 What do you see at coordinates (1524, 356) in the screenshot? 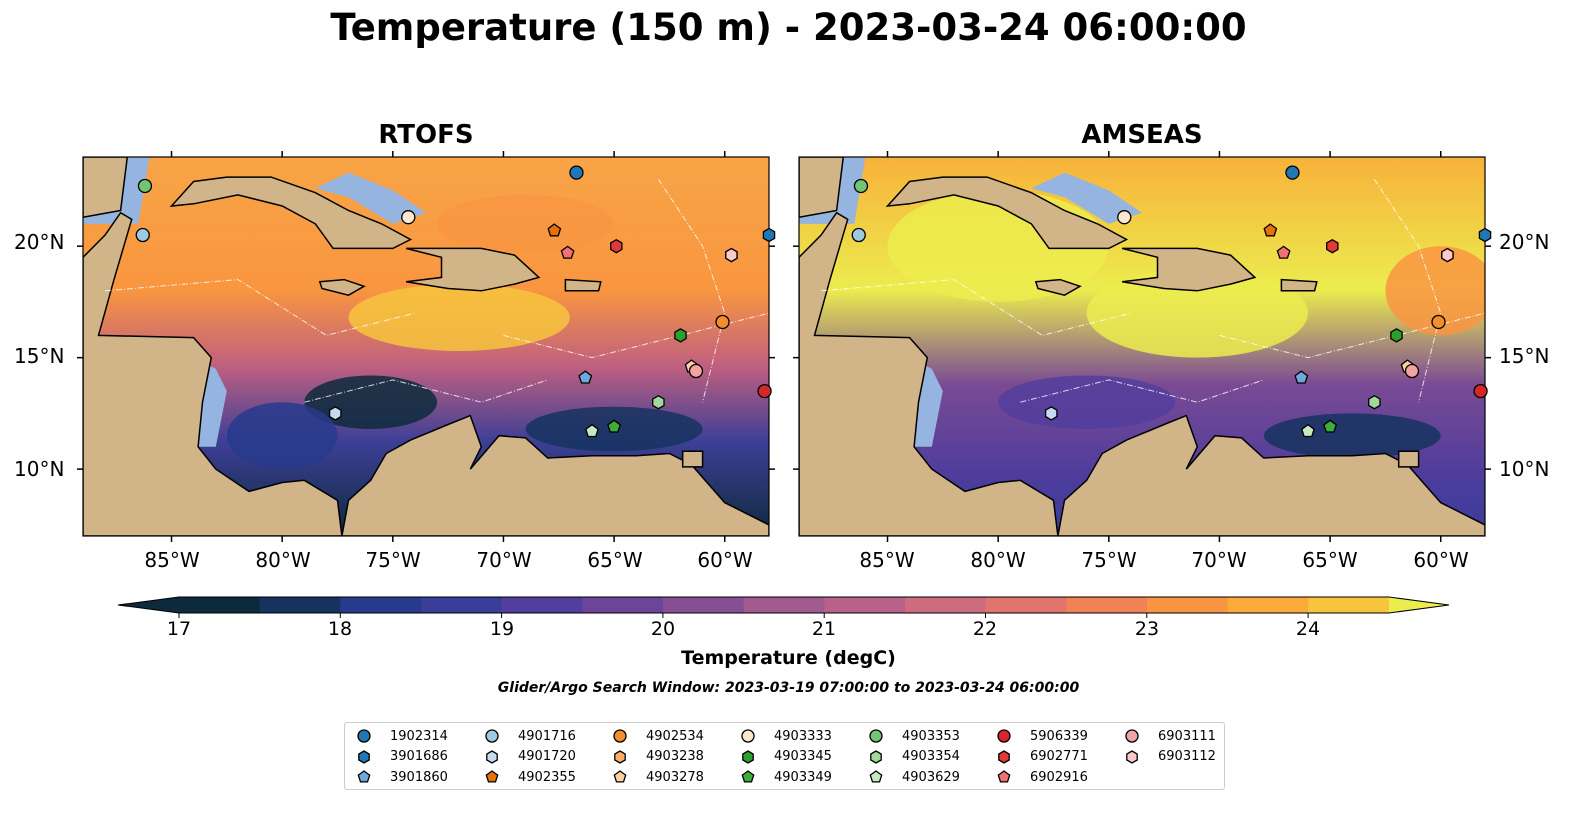
I see `lat-label-15n-right: 15°N` at bounding box center [1524, 356].